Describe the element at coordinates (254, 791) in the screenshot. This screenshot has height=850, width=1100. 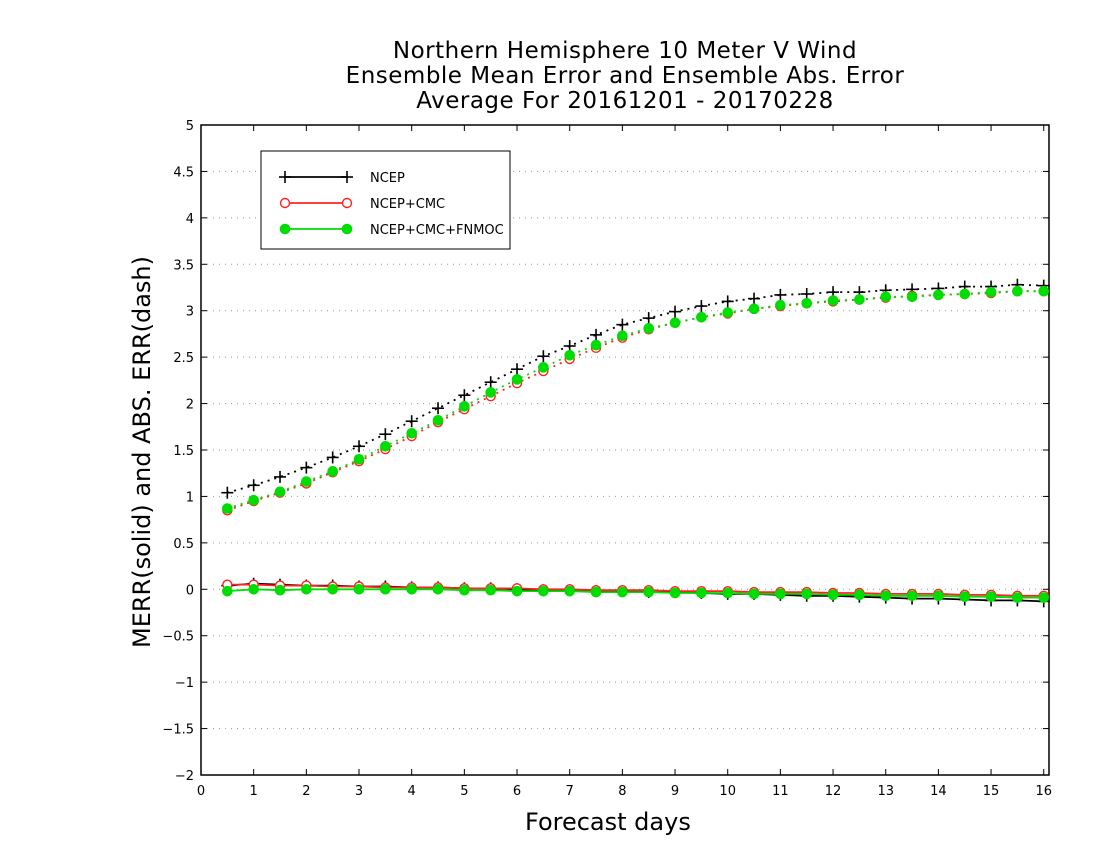
I see `x-tick-label: 1` at that location.